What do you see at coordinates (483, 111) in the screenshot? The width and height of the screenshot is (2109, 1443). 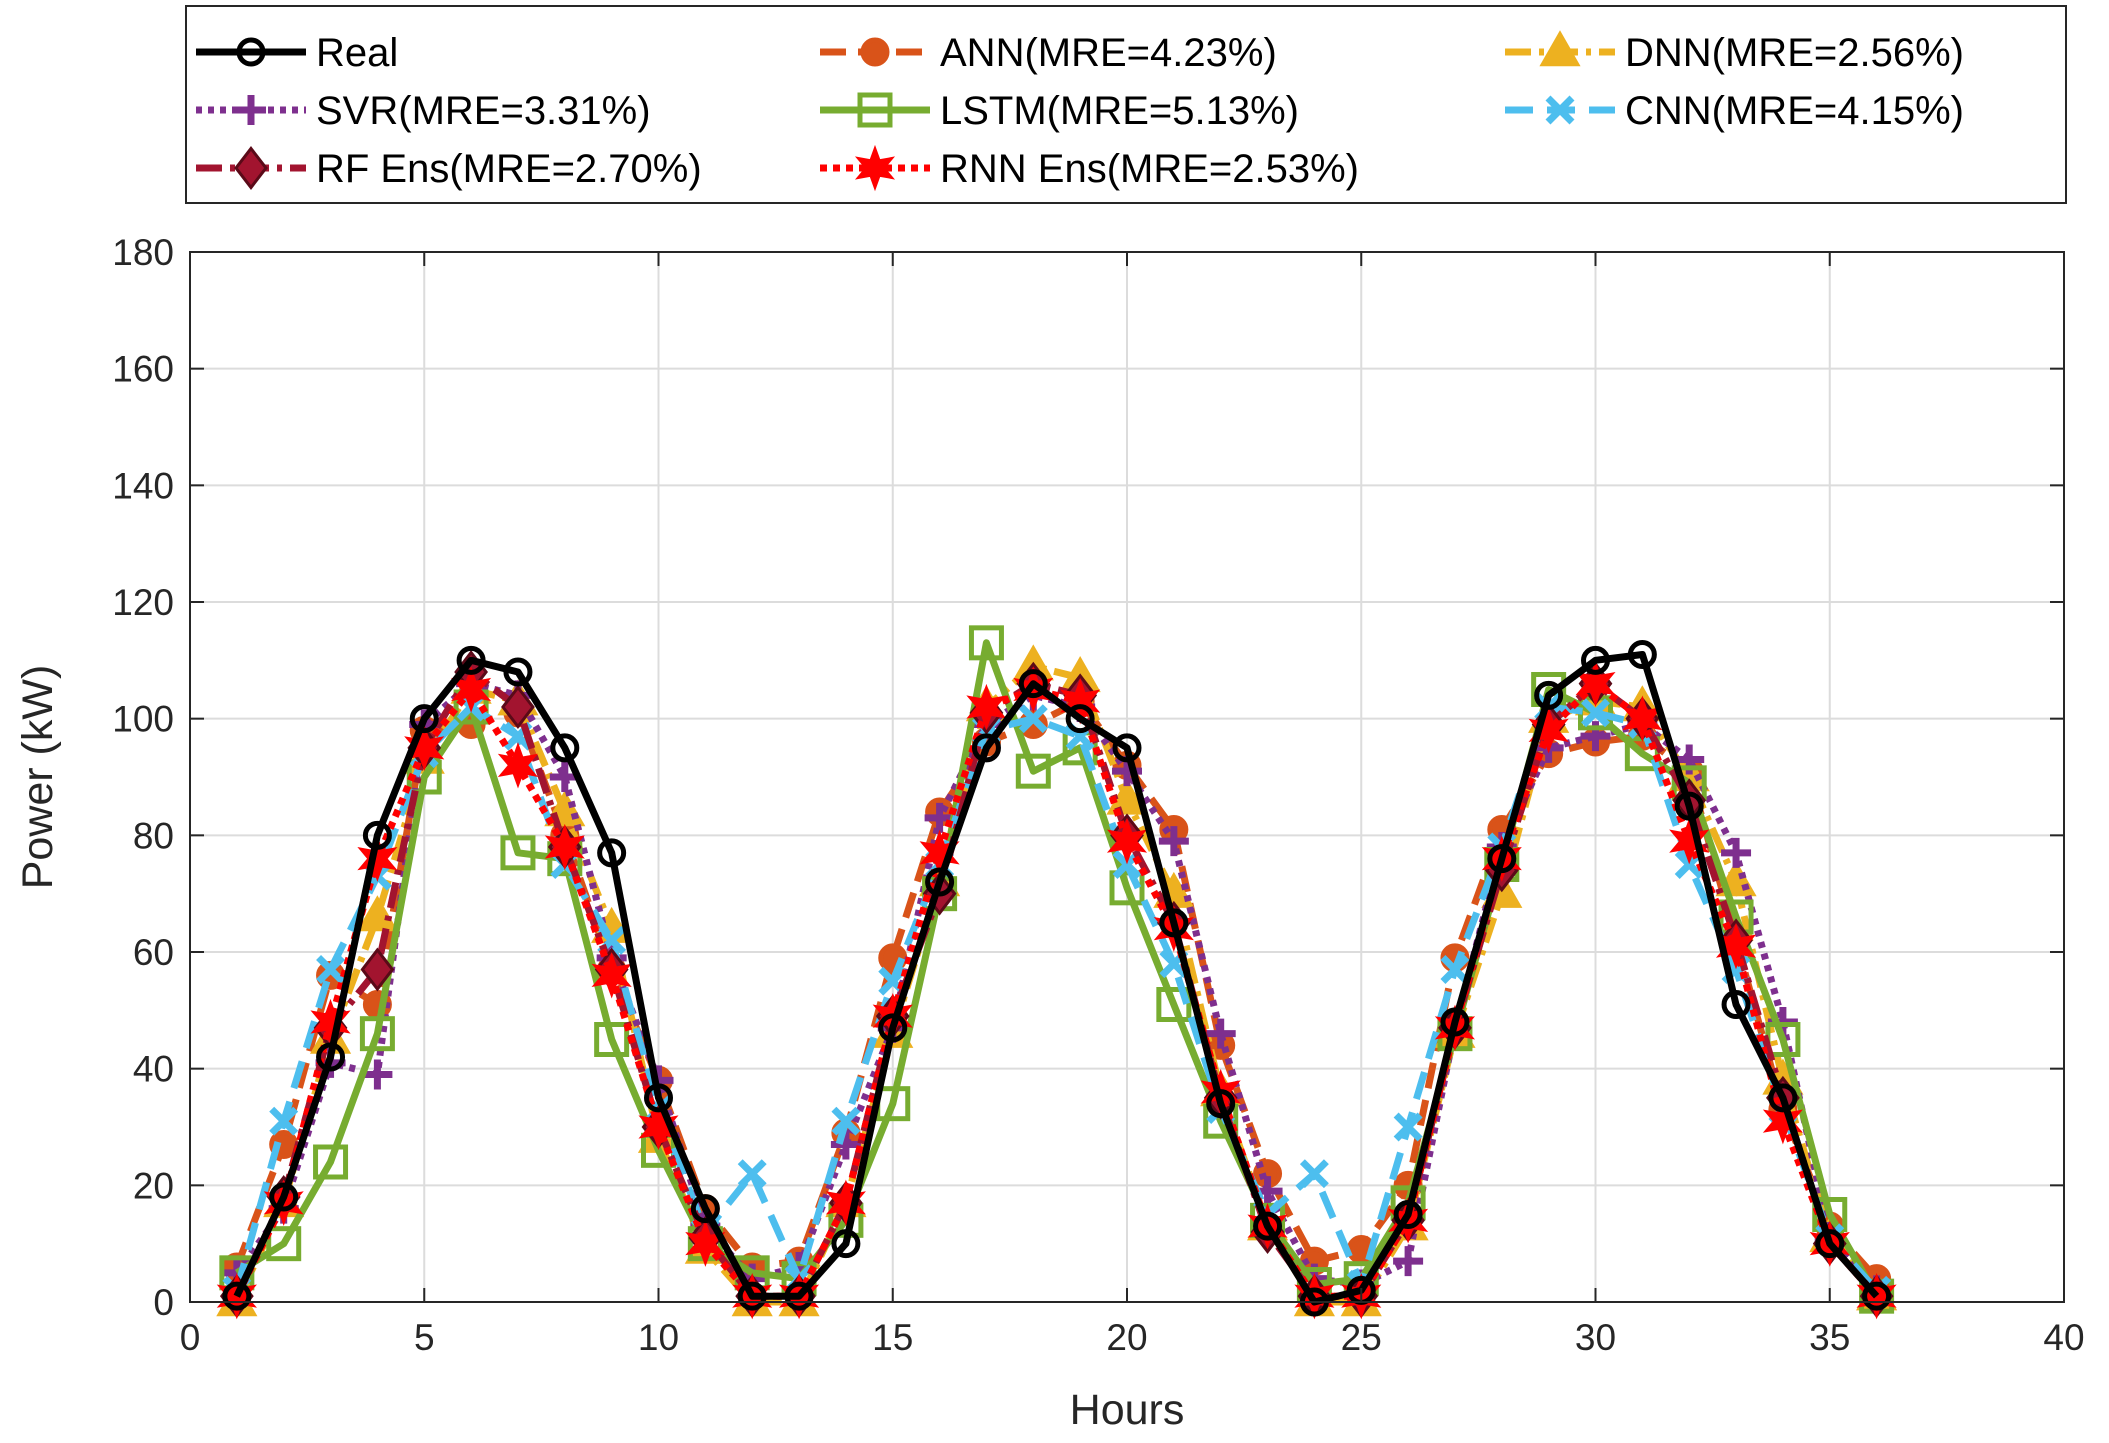 I see `legend-label: SVR(MRE=3.31%)` at bounding box center [483, 111].